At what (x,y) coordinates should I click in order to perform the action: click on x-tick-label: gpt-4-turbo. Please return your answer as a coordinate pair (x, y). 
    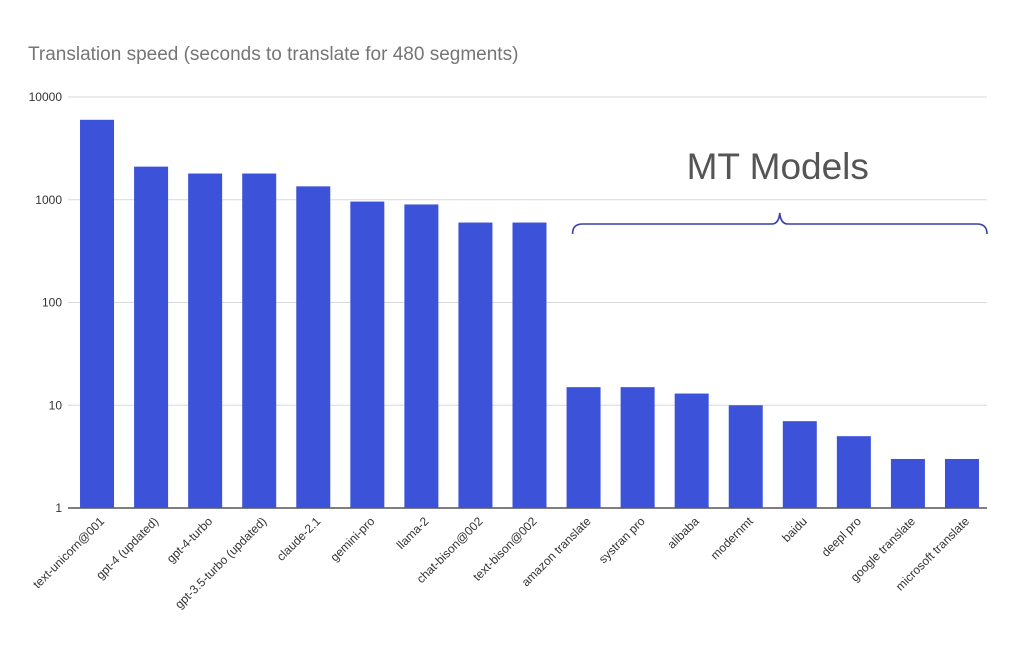
    Looking at the image, I should click on (190, 540).